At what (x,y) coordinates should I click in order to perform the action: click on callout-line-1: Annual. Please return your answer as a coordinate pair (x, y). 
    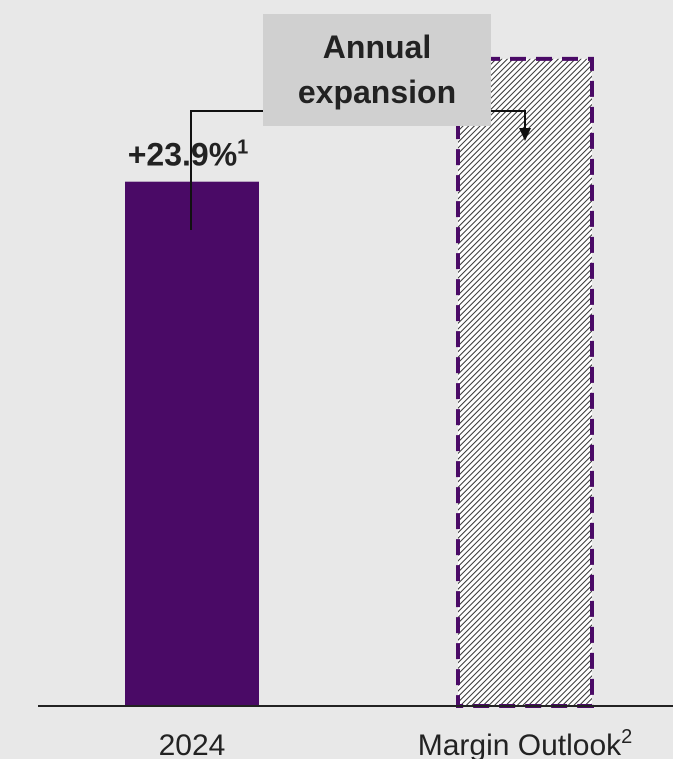
    Looking at the image, I should click on (377, 47).